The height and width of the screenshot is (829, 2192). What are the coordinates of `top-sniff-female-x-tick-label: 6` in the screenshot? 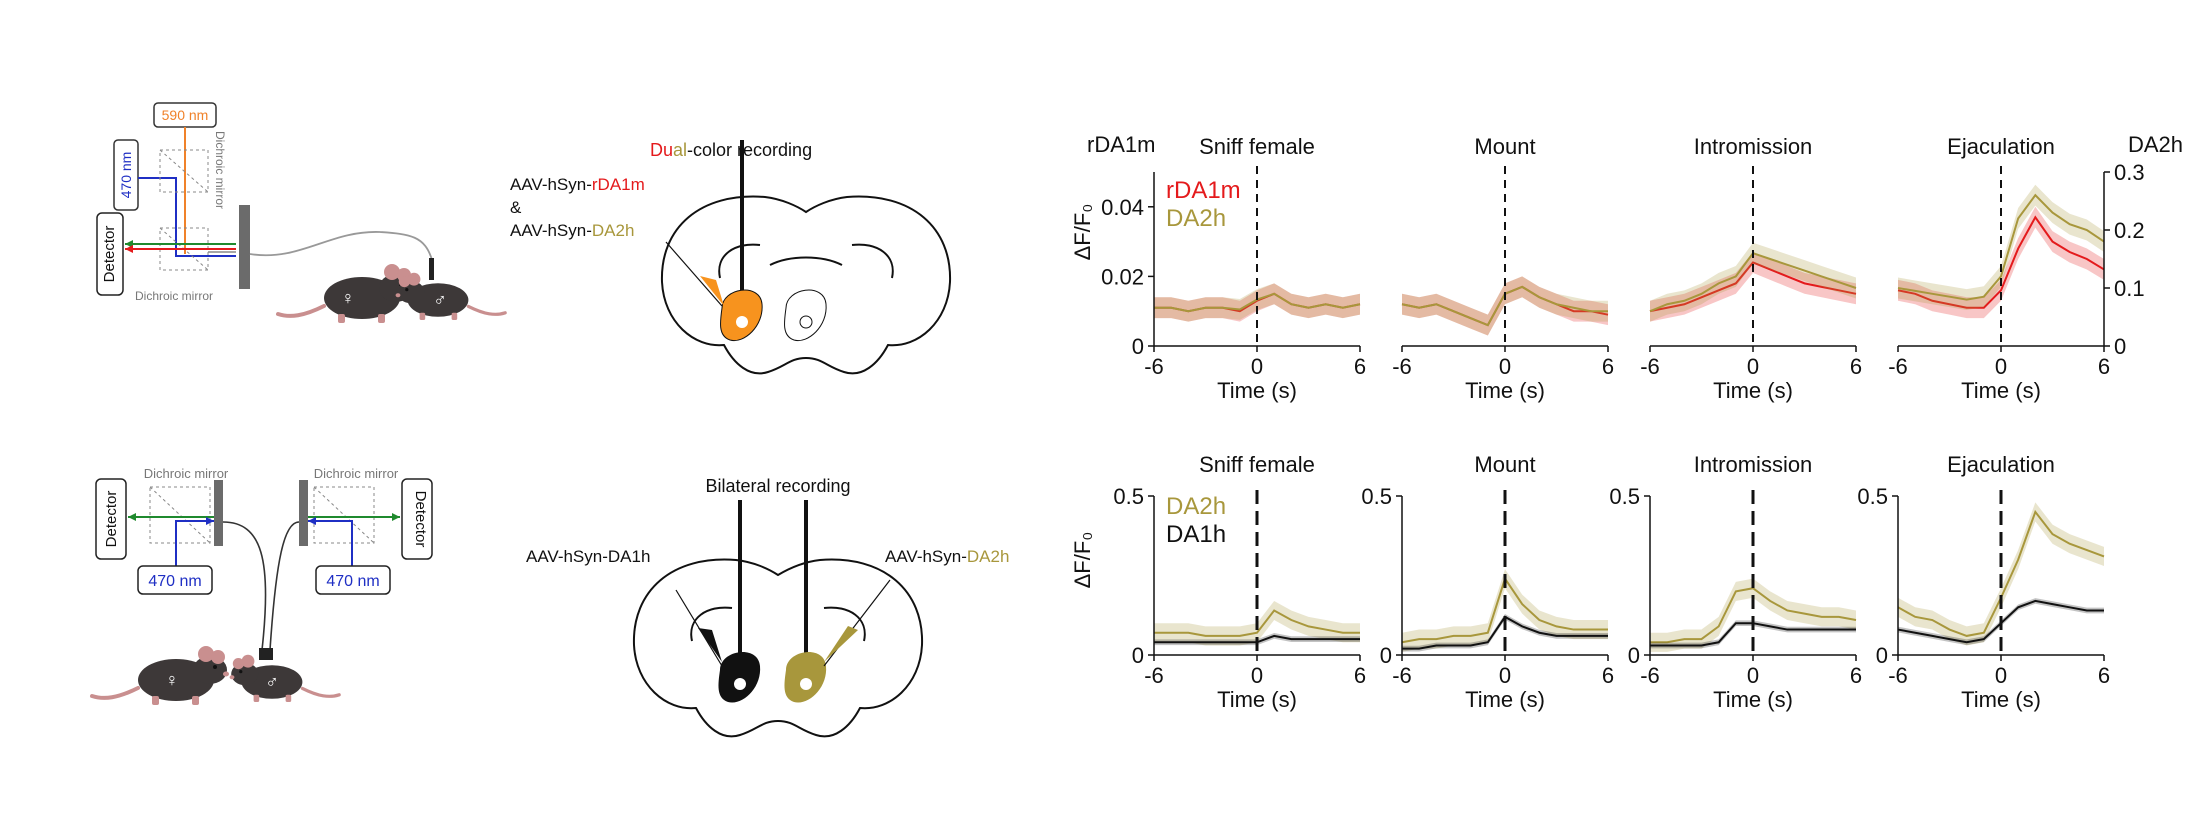 It's located at (1360, 366).